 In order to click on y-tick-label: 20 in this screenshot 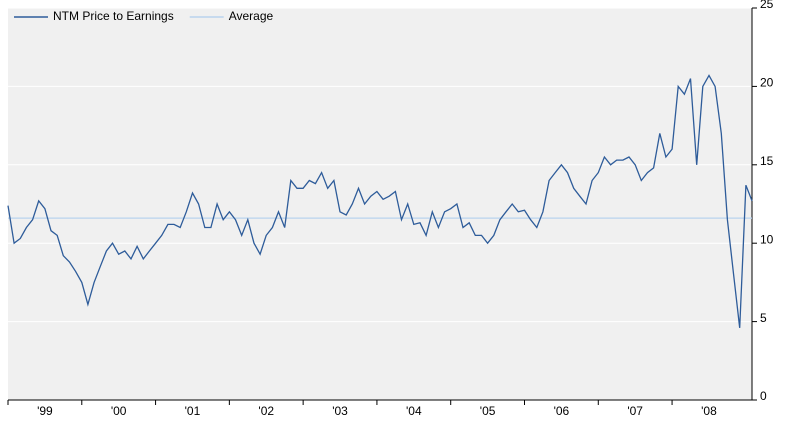, I will do `click(767, 83)`.